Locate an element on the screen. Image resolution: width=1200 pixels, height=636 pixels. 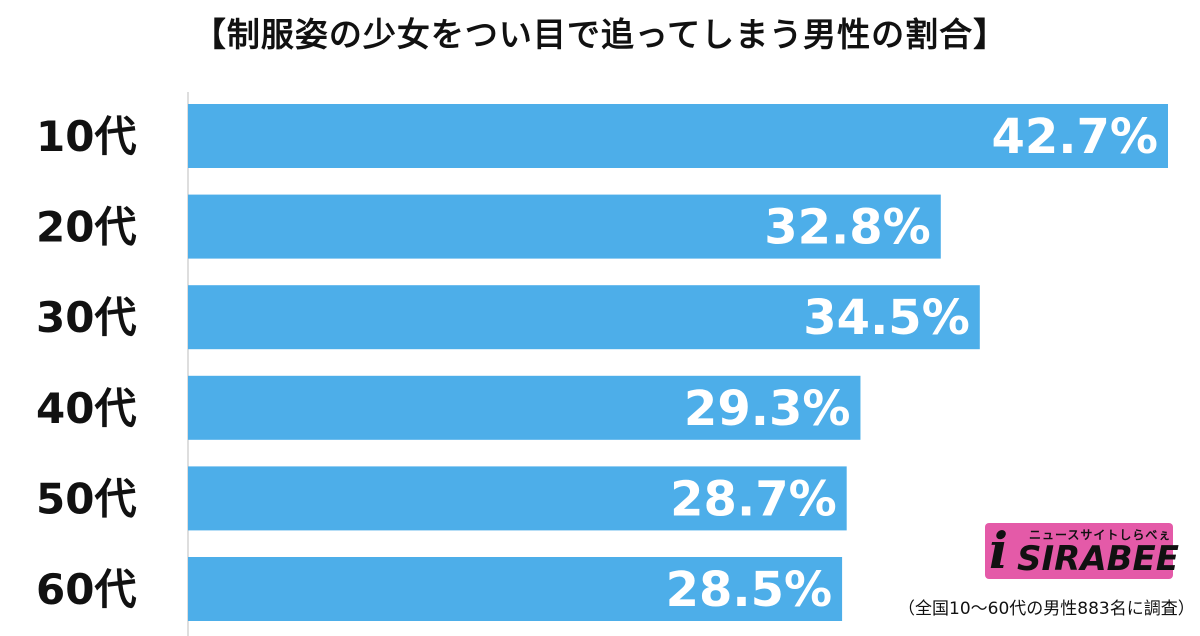
bar-20代 is located at coordinates (564, 226).